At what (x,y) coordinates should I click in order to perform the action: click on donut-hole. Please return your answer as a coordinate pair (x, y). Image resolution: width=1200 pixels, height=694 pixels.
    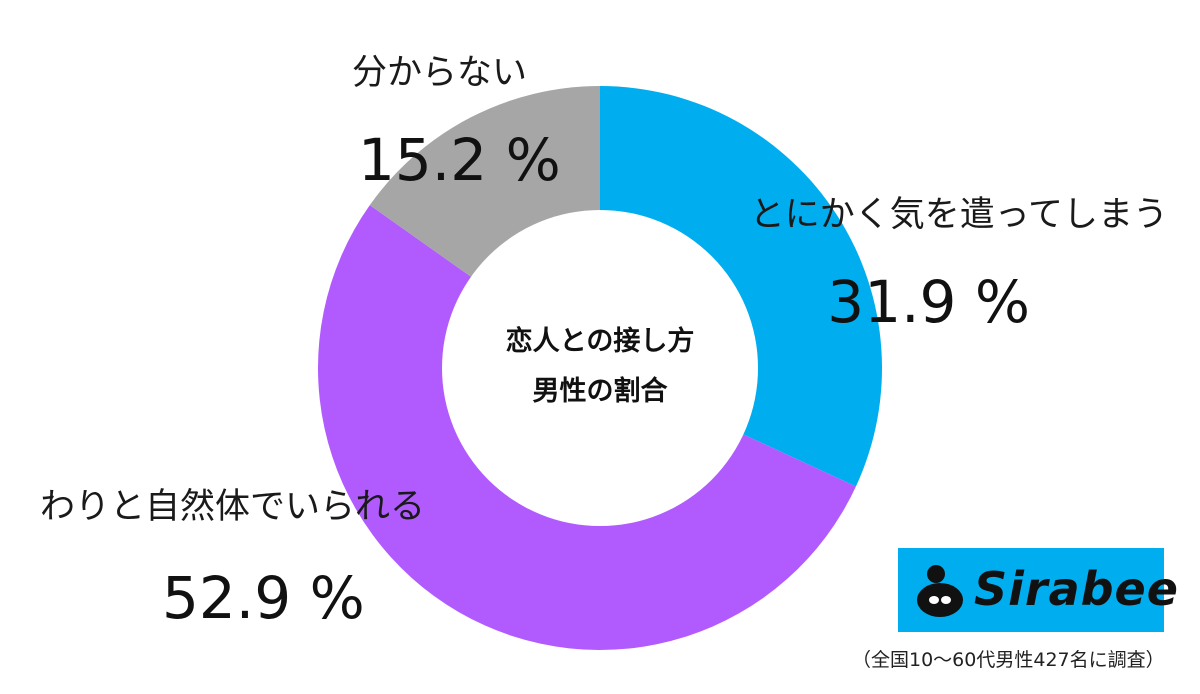
    Looking at the image, I should click on (600, 368).